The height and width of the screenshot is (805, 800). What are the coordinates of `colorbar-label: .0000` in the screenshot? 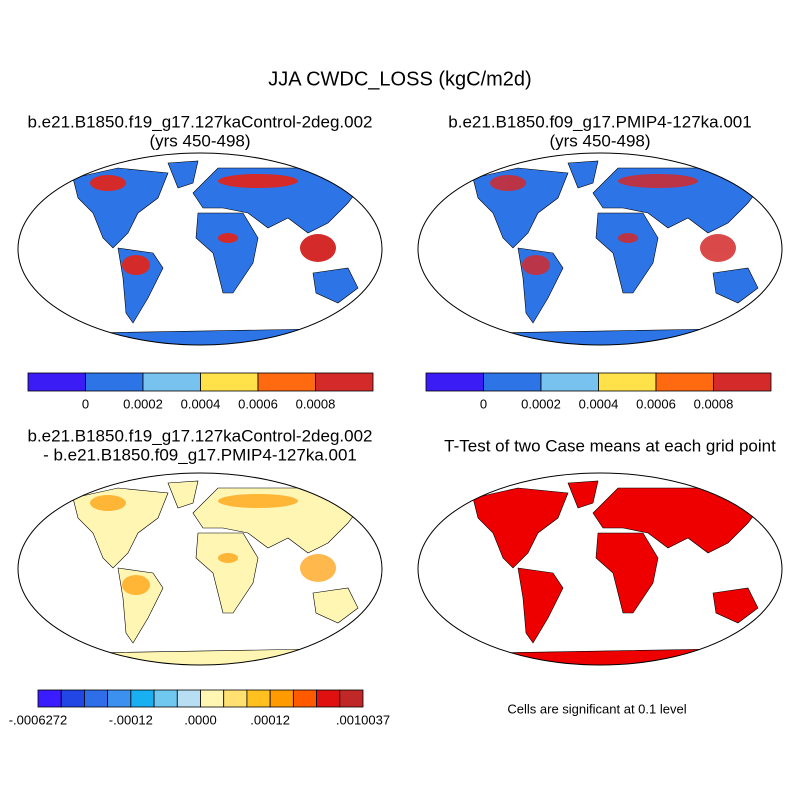 It's located at (200, 719).